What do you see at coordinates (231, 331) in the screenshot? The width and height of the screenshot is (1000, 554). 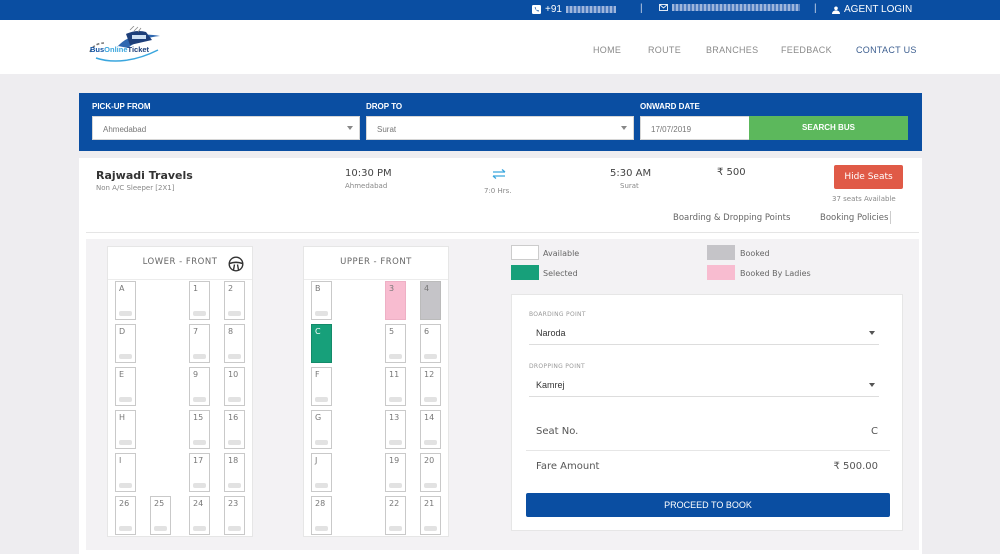 I see `seat-label: 8` at bounding box center [231, 331].